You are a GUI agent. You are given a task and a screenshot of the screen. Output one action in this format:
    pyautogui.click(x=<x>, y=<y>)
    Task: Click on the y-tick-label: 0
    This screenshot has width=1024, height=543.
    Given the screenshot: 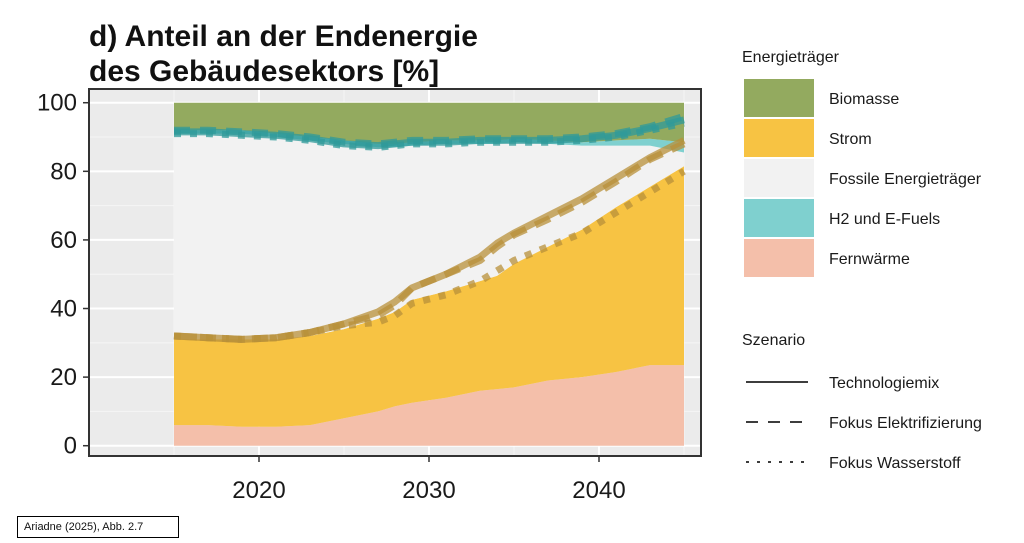 What is the action you would take?
    pyautogui.click(x=70, y=446)
    